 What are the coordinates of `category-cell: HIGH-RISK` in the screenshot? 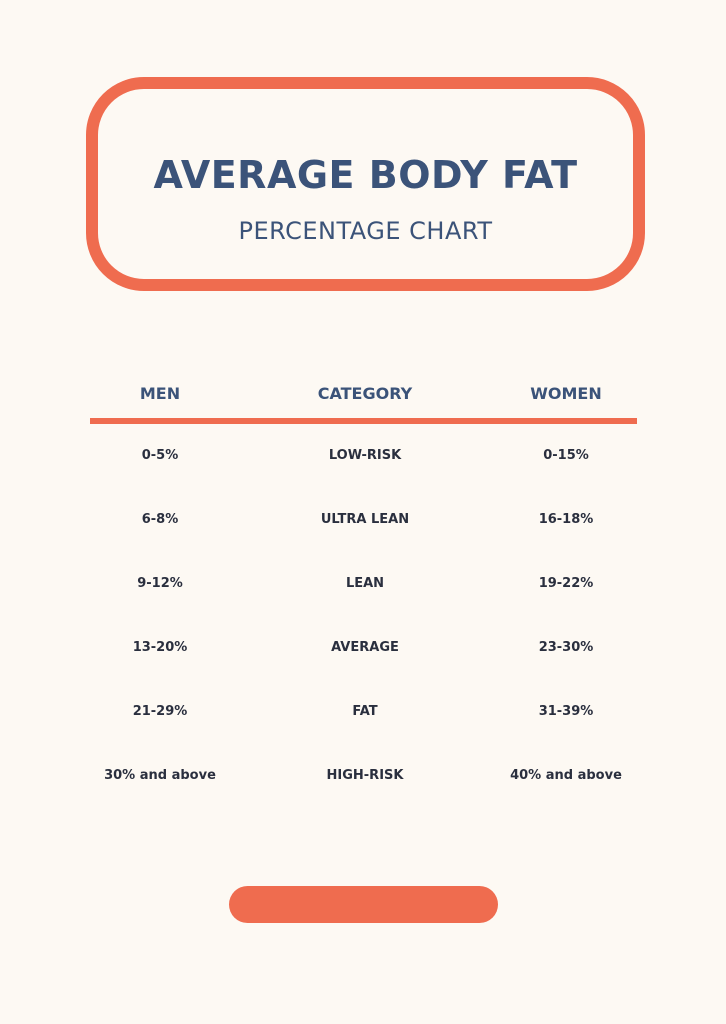 It's located at (365, 775).